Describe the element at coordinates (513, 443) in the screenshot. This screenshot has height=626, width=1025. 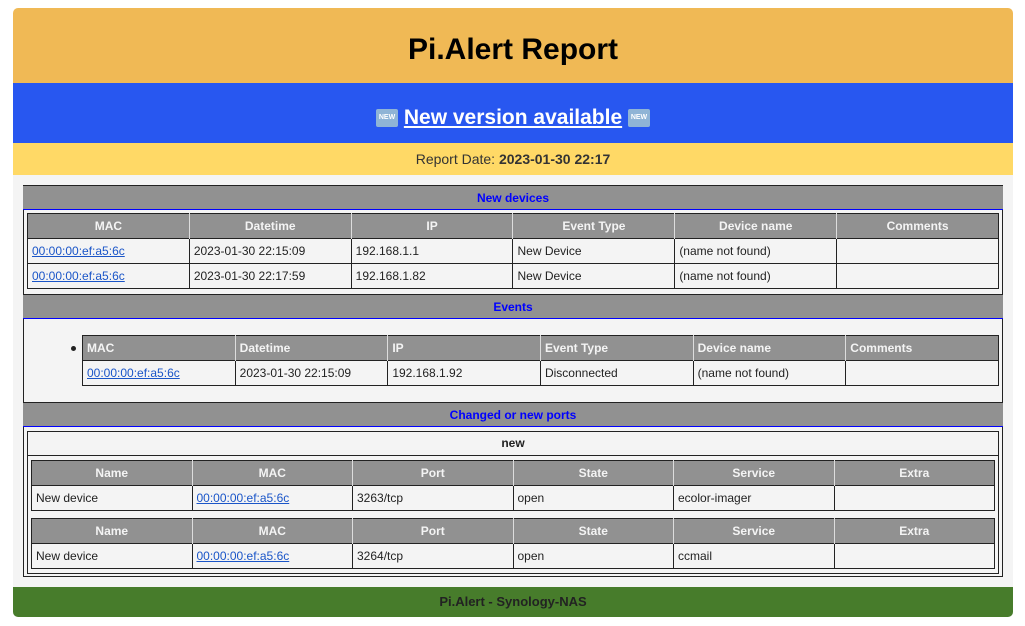
I see `ports-group-label: new` at that location.